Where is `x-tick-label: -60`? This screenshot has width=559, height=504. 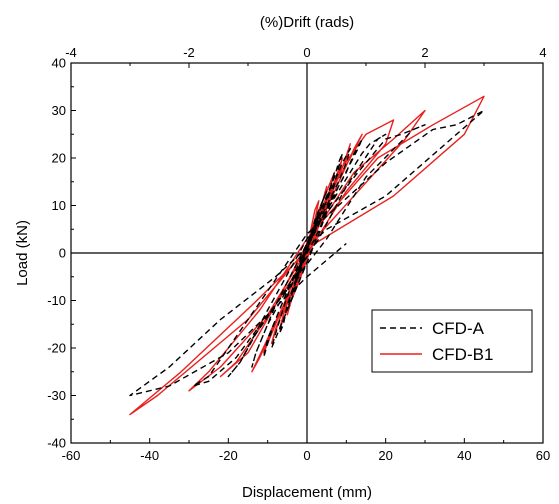 x-tick-label: -60 is located at coordinates (71, 455).